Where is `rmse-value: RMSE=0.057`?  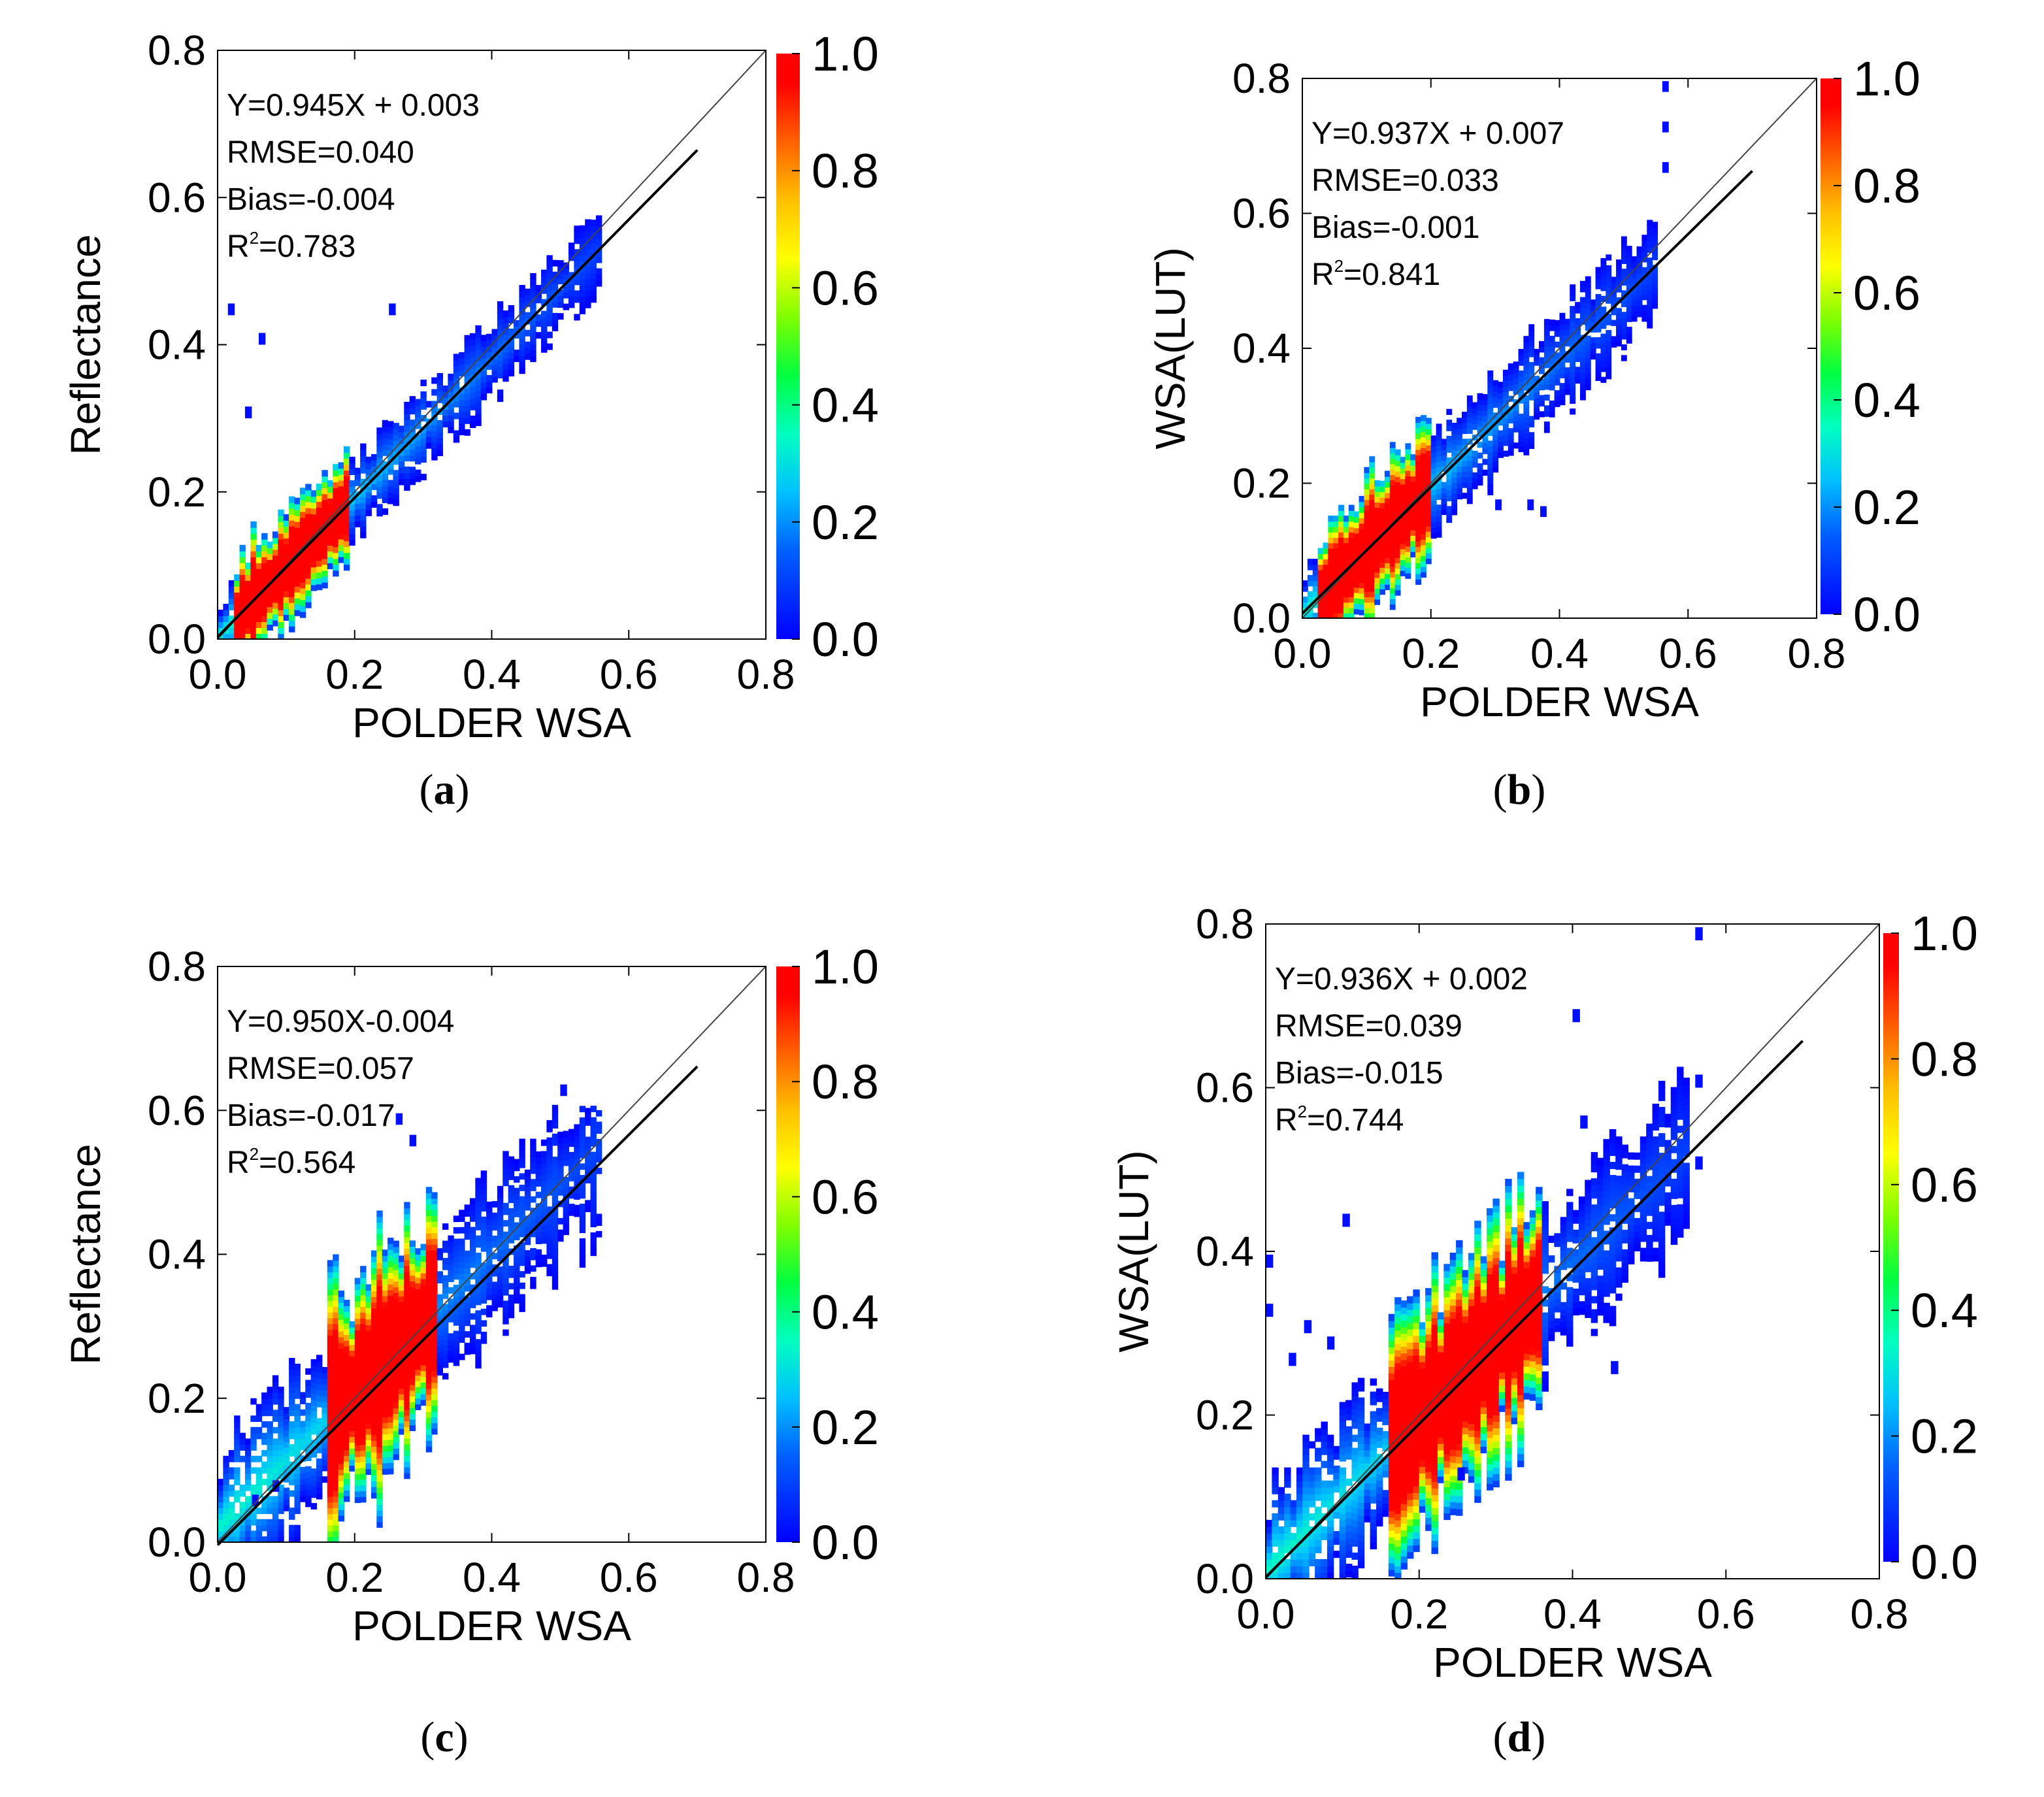
rmse-value: RMSE=0.057 is located at coordinates (320, 1068).